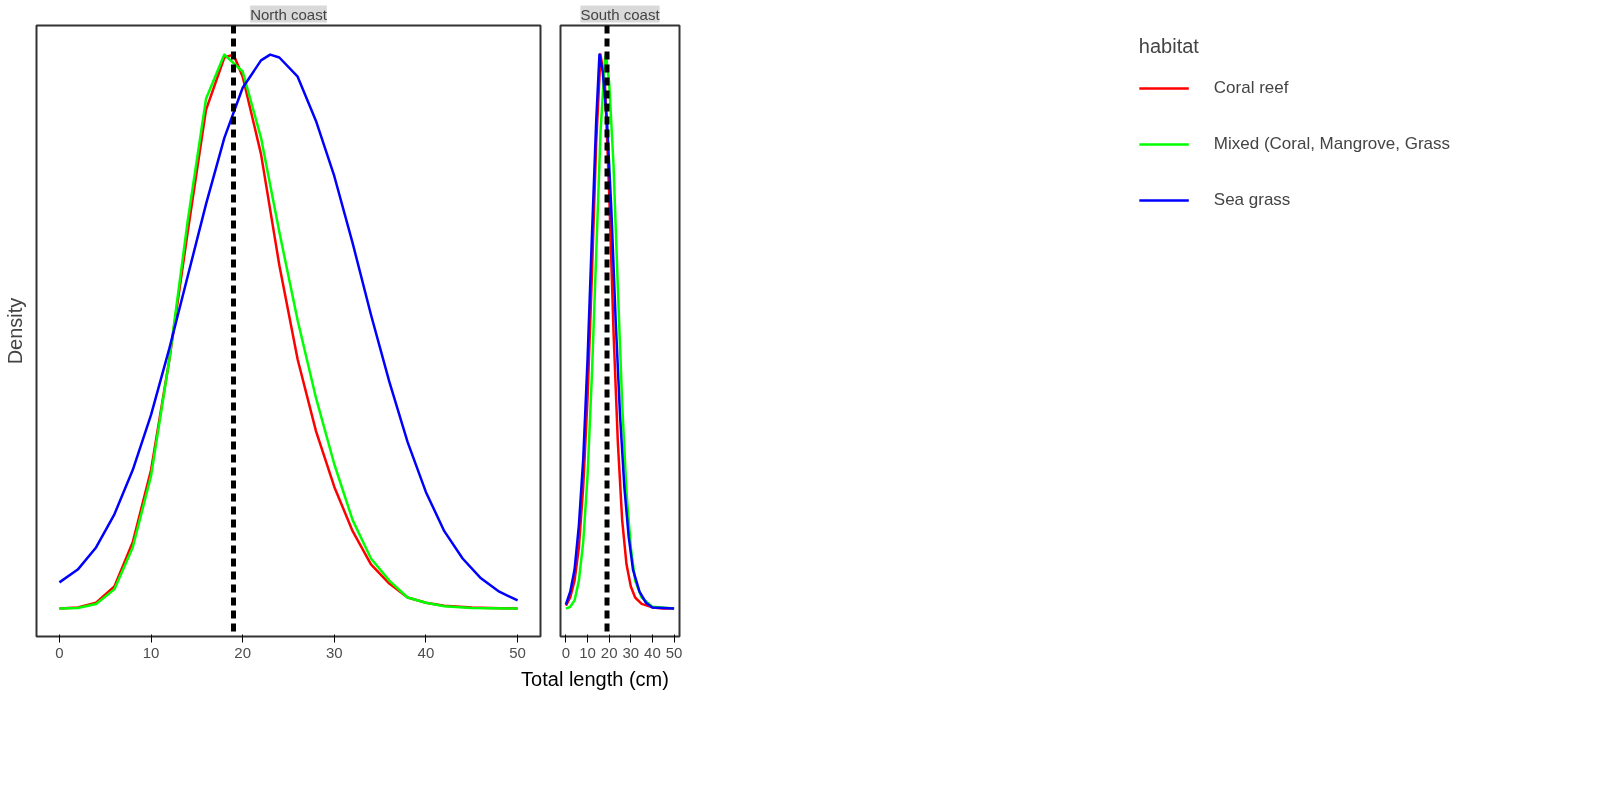 The image size is (1609, 785). What do you see at coordinates (595, 679) in the screenshot?
I see `x-axis-title: Total length (cm)` at bounding box center [595, 679].